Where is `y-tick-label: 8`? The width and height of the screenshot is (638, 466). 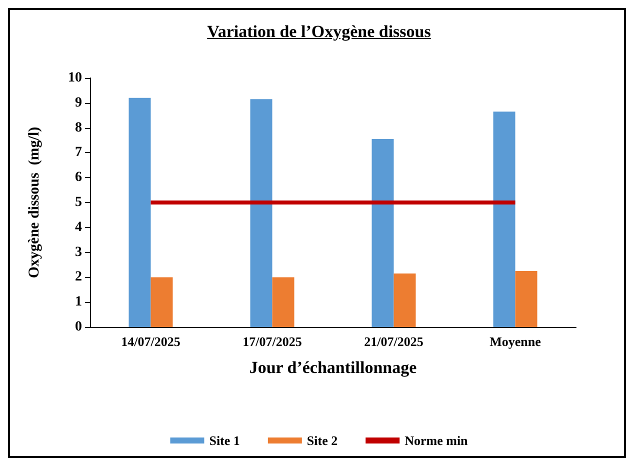
y-tick-label: 8 is located at coordinates (78, 128).